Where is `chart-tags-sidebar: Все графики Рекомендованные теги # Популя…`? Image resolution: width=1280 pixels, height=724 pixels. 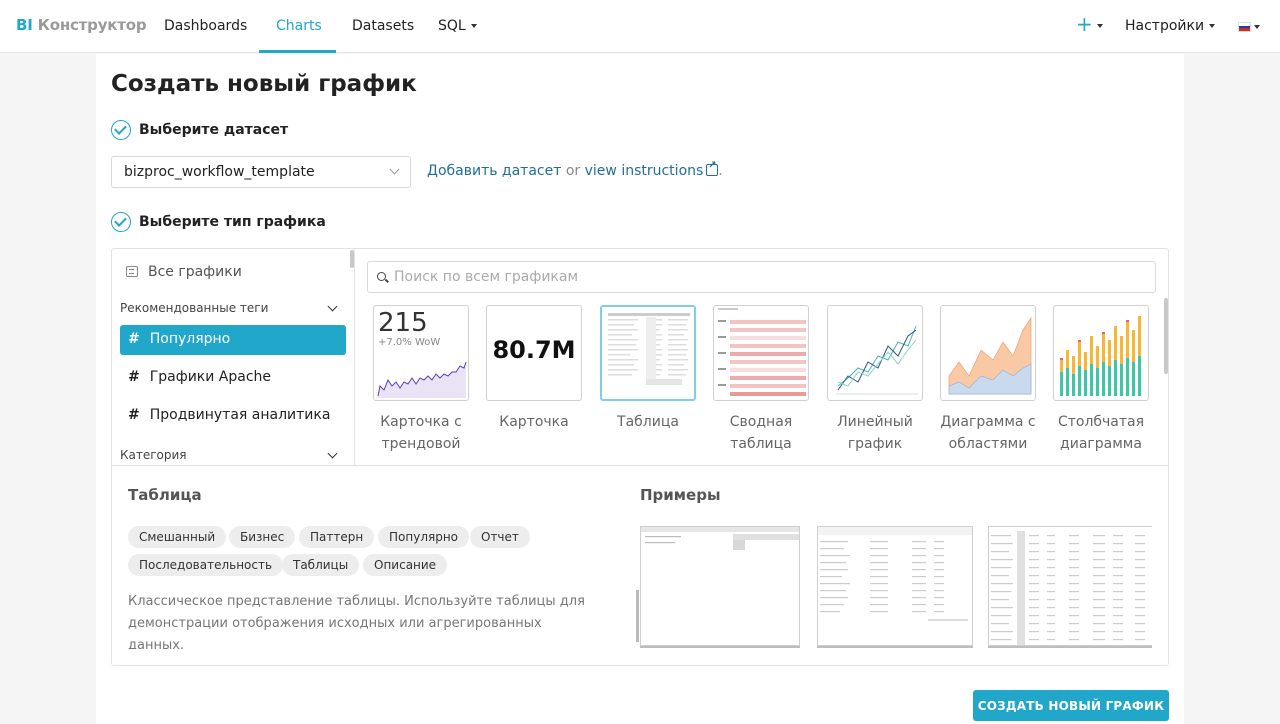
chart-tags-sidebar: Все графики Рекомендованные теги # Популя… is located at coordinates (233, 357).